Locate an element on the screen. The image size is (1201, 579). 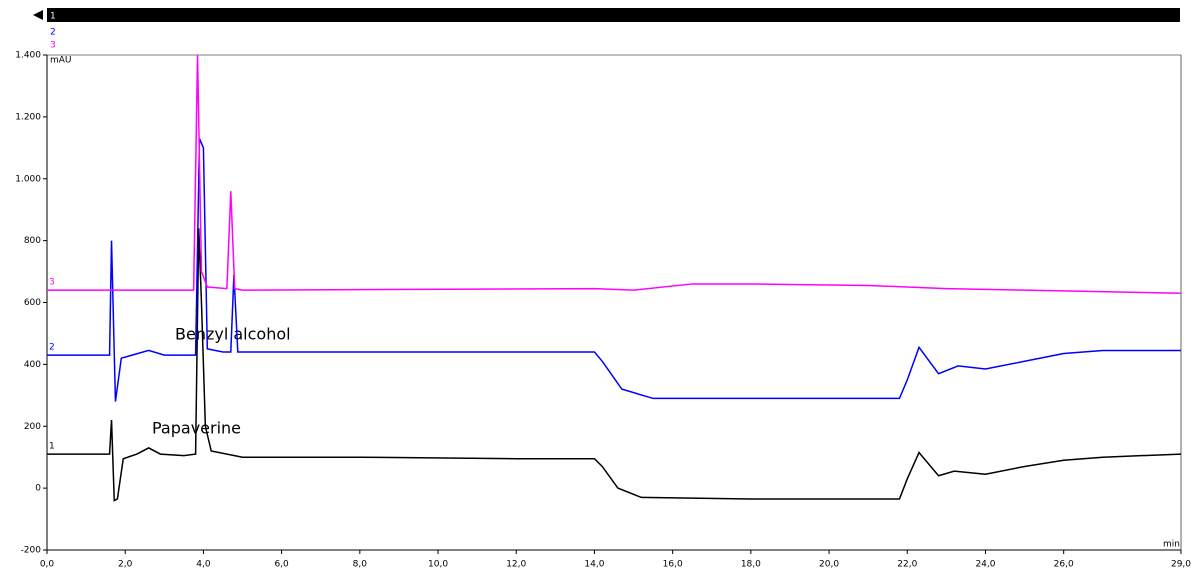
x-tick-label: 24,0 is located at coordinates (985, 565).